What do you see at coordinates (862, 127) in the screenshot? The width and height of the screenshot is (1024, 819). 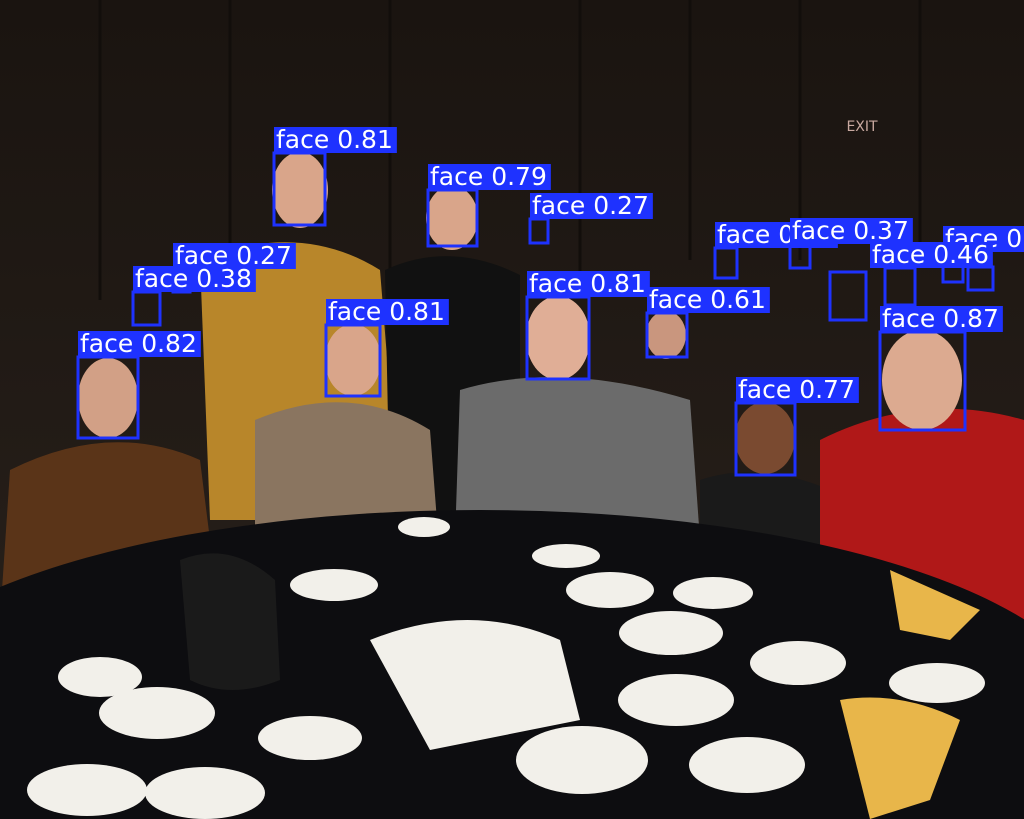 I see `exit-sign: EXIT` at bounding box center [862, 127].